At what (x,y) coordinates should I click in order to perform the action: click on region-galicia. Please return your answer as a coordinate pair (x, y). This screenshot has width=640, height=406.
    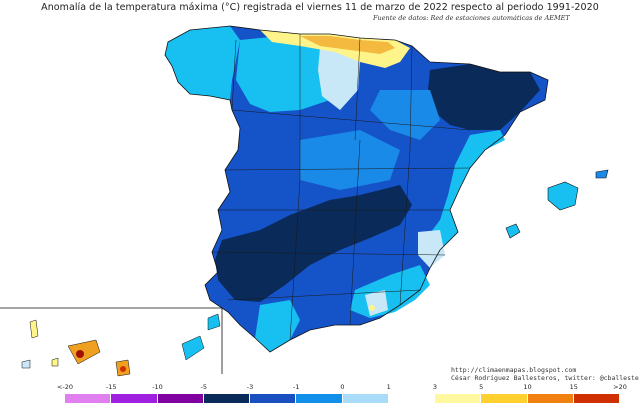
    Looking at the image, I should click on (202, 63).